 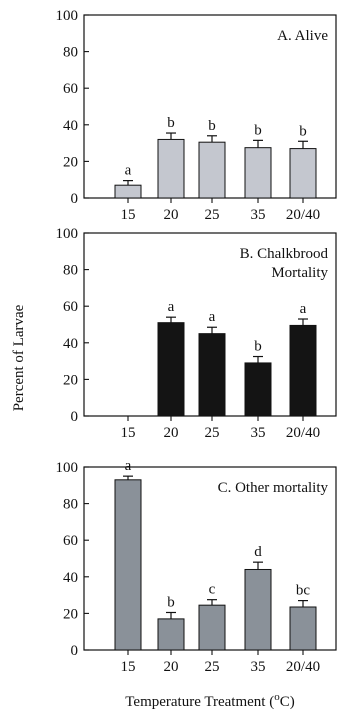 I want to click on panel-title: C. Other mortality, so click(x=273, y=488).